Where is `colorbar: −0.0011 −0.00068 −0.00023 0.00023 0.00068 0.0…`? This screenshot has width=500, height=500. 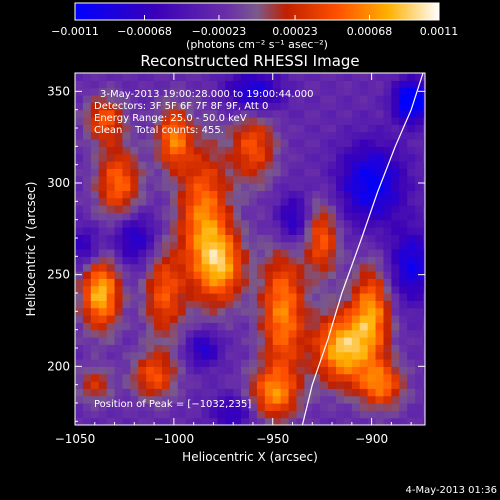 colorbar: −0.0011 −0.00068 −0.00023 0.00023 0.00068 0.0… is located at coordinates (254, 26).